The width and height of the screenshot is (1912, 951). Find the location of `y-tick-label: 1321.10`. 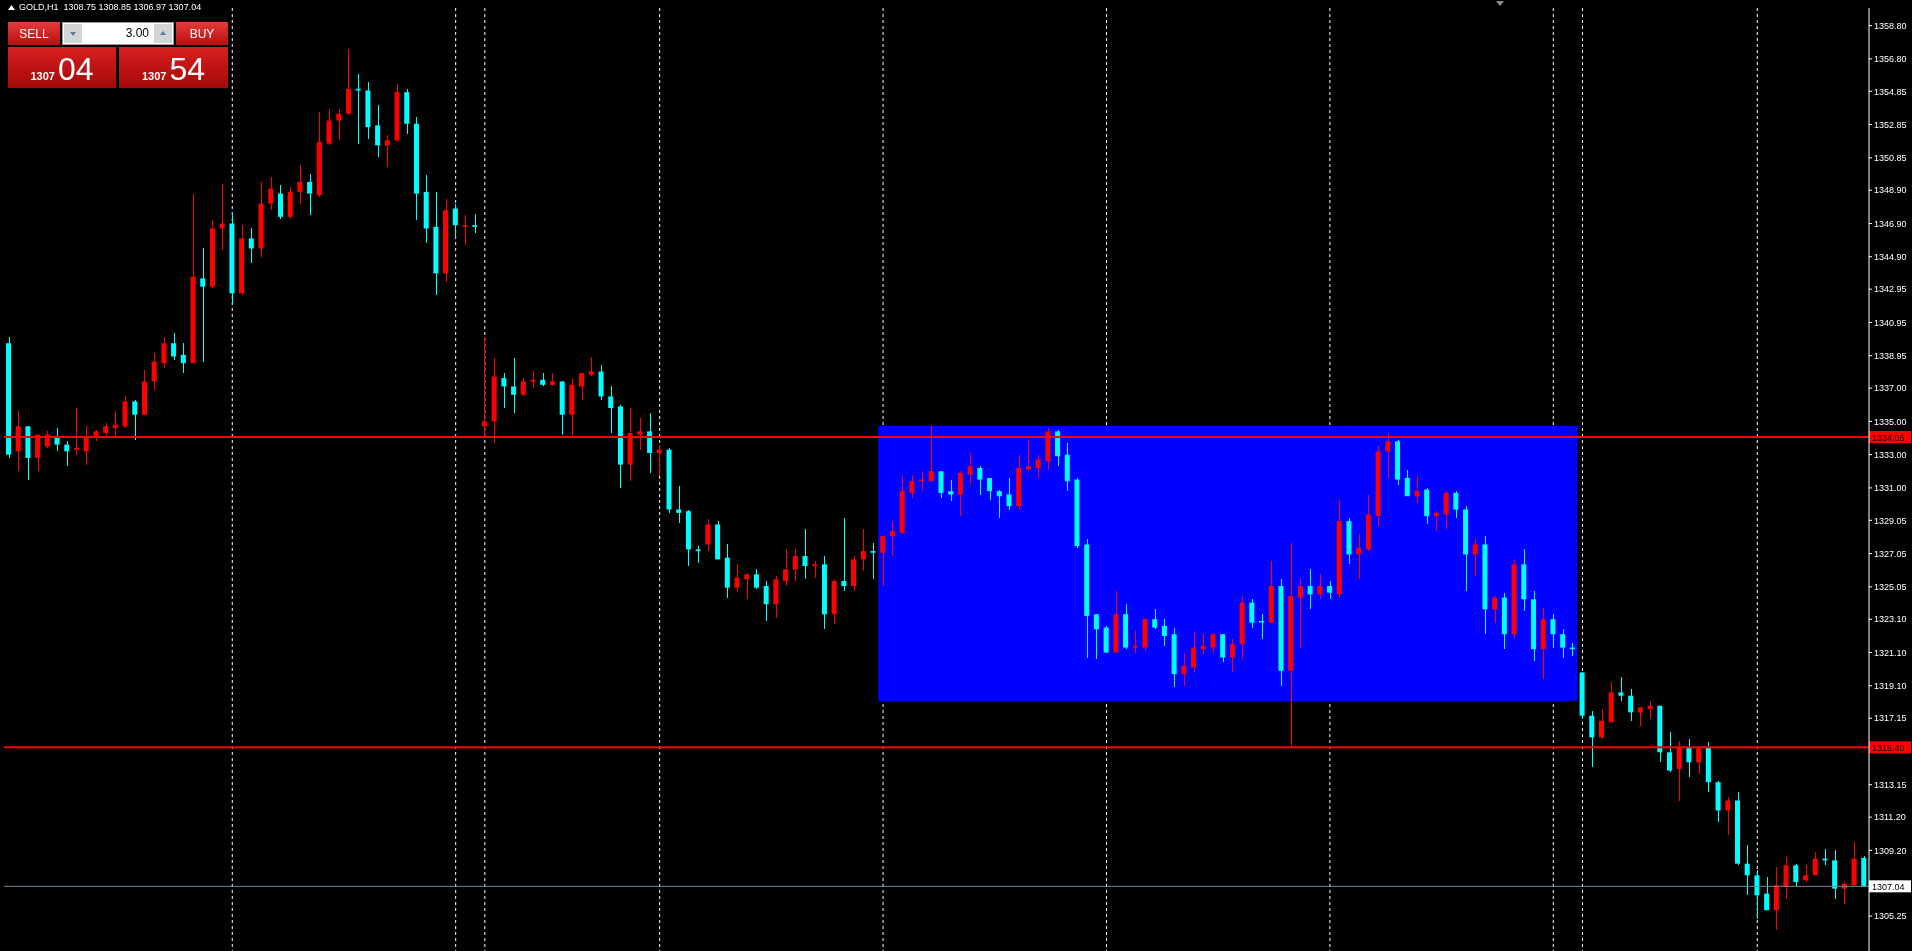

y-tick-label: 1321.10 is located at coordinates (1890, 652).